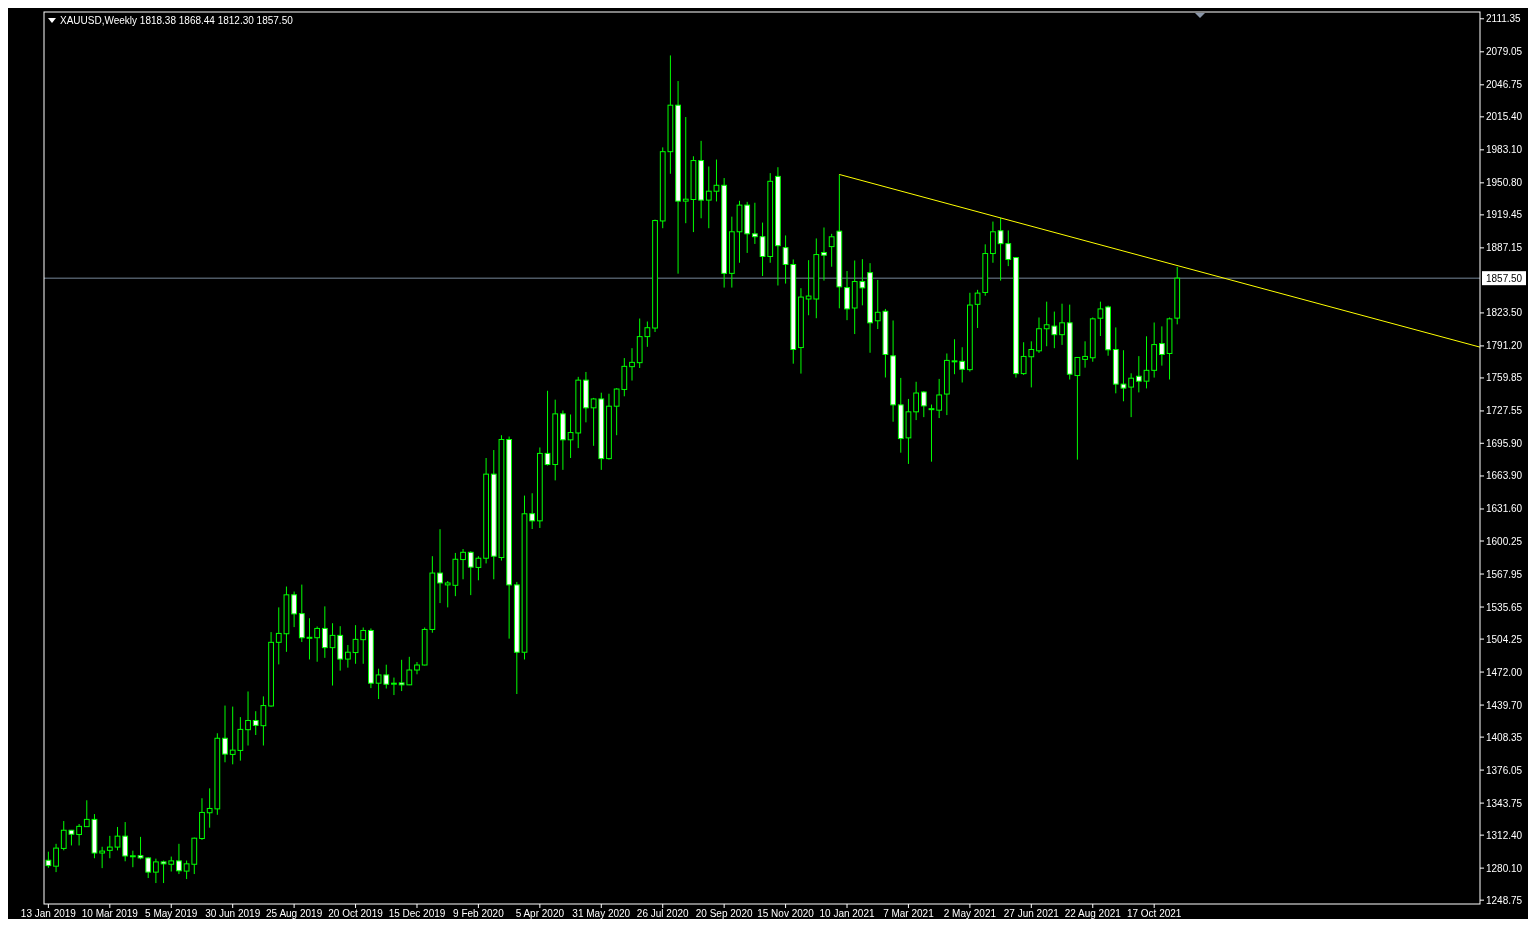 This screenshot has height=927, width=1536. I want to click on x-tick-label: 15 Dec 2019, so click(417, 913).